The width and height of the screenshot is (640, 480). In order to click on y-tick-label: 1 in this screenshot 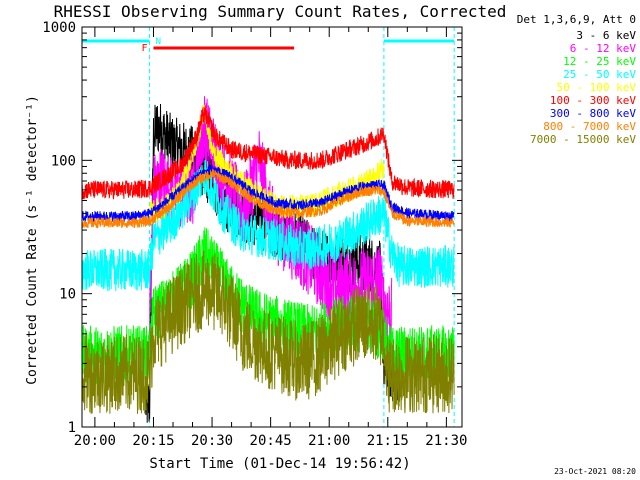, I will do `click(72, 428)`.